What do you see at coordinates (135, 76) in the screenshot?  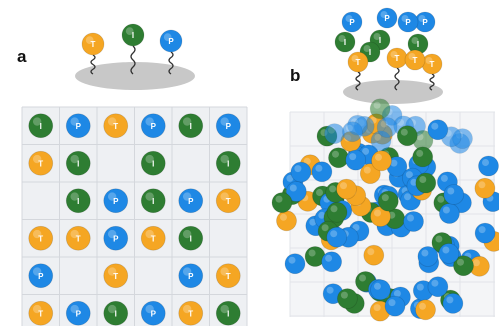 I see `tray-surface` at bounding box center [135, 76].